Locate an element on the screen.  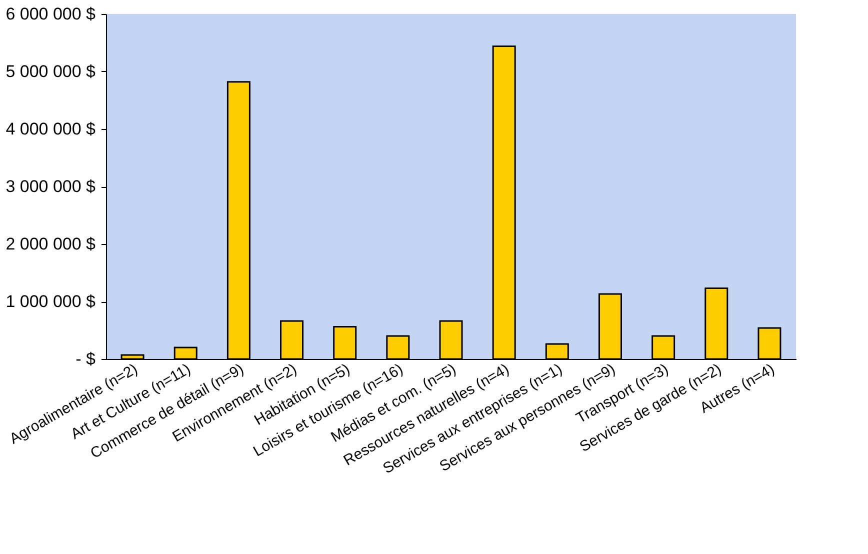
y-tick-label: 1 000 000 $ is located at coordinates (51, 301).